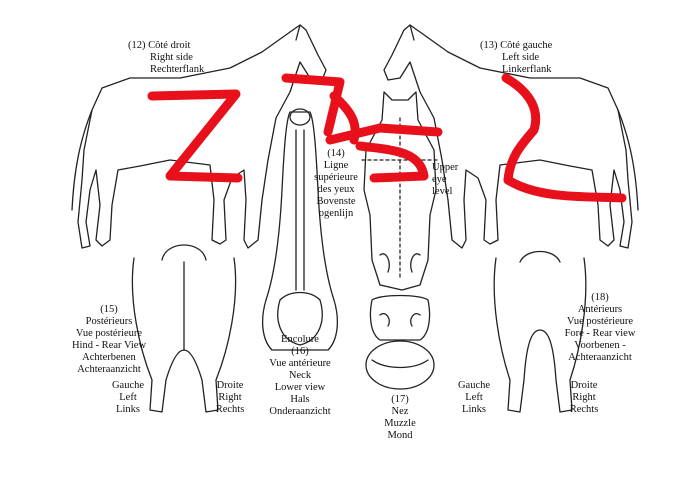 The image size is (700, 500). I want to click on neck-lower-view-label-line: Vue antérieure, so click(300, 363).